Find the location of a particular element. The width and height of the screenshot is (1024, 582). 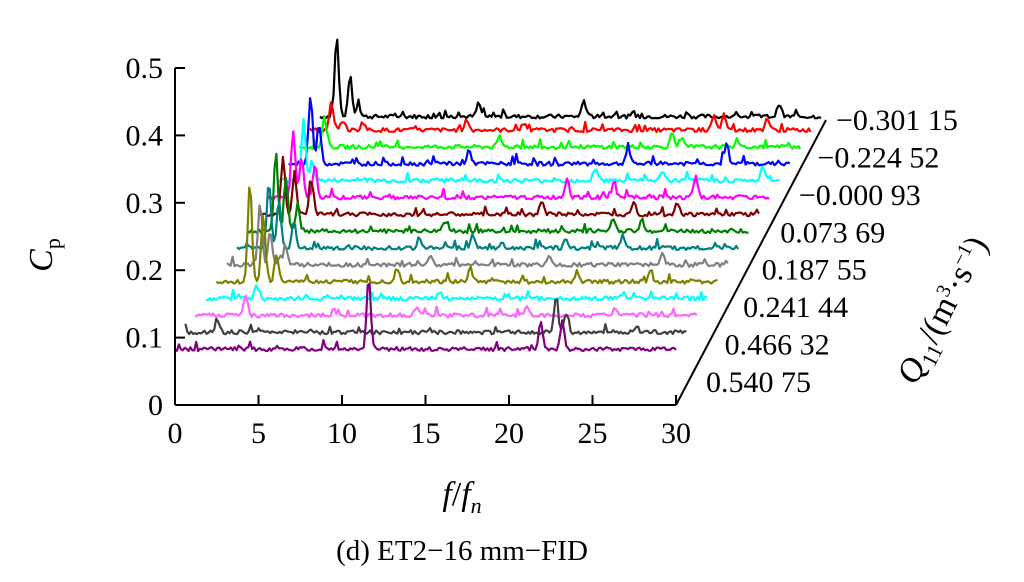

z-tick-label: −0.000 93 is located at coordinates (860, 195).